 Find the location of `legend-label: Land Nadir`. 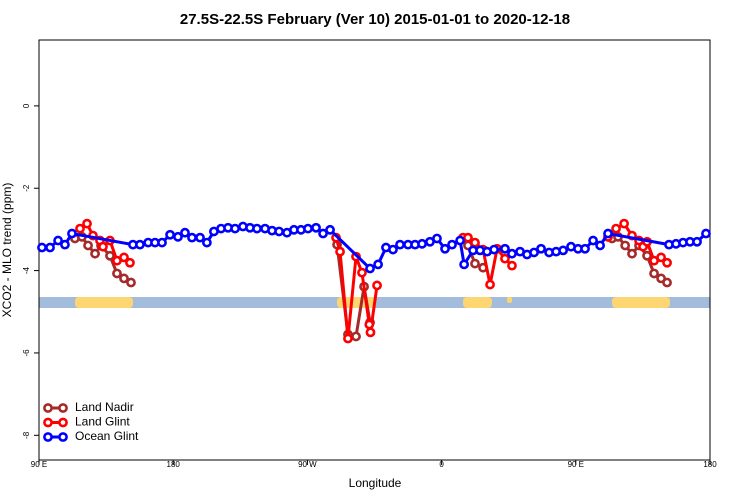

legend-label: Land Nadir is located at coordinates (104, 407).